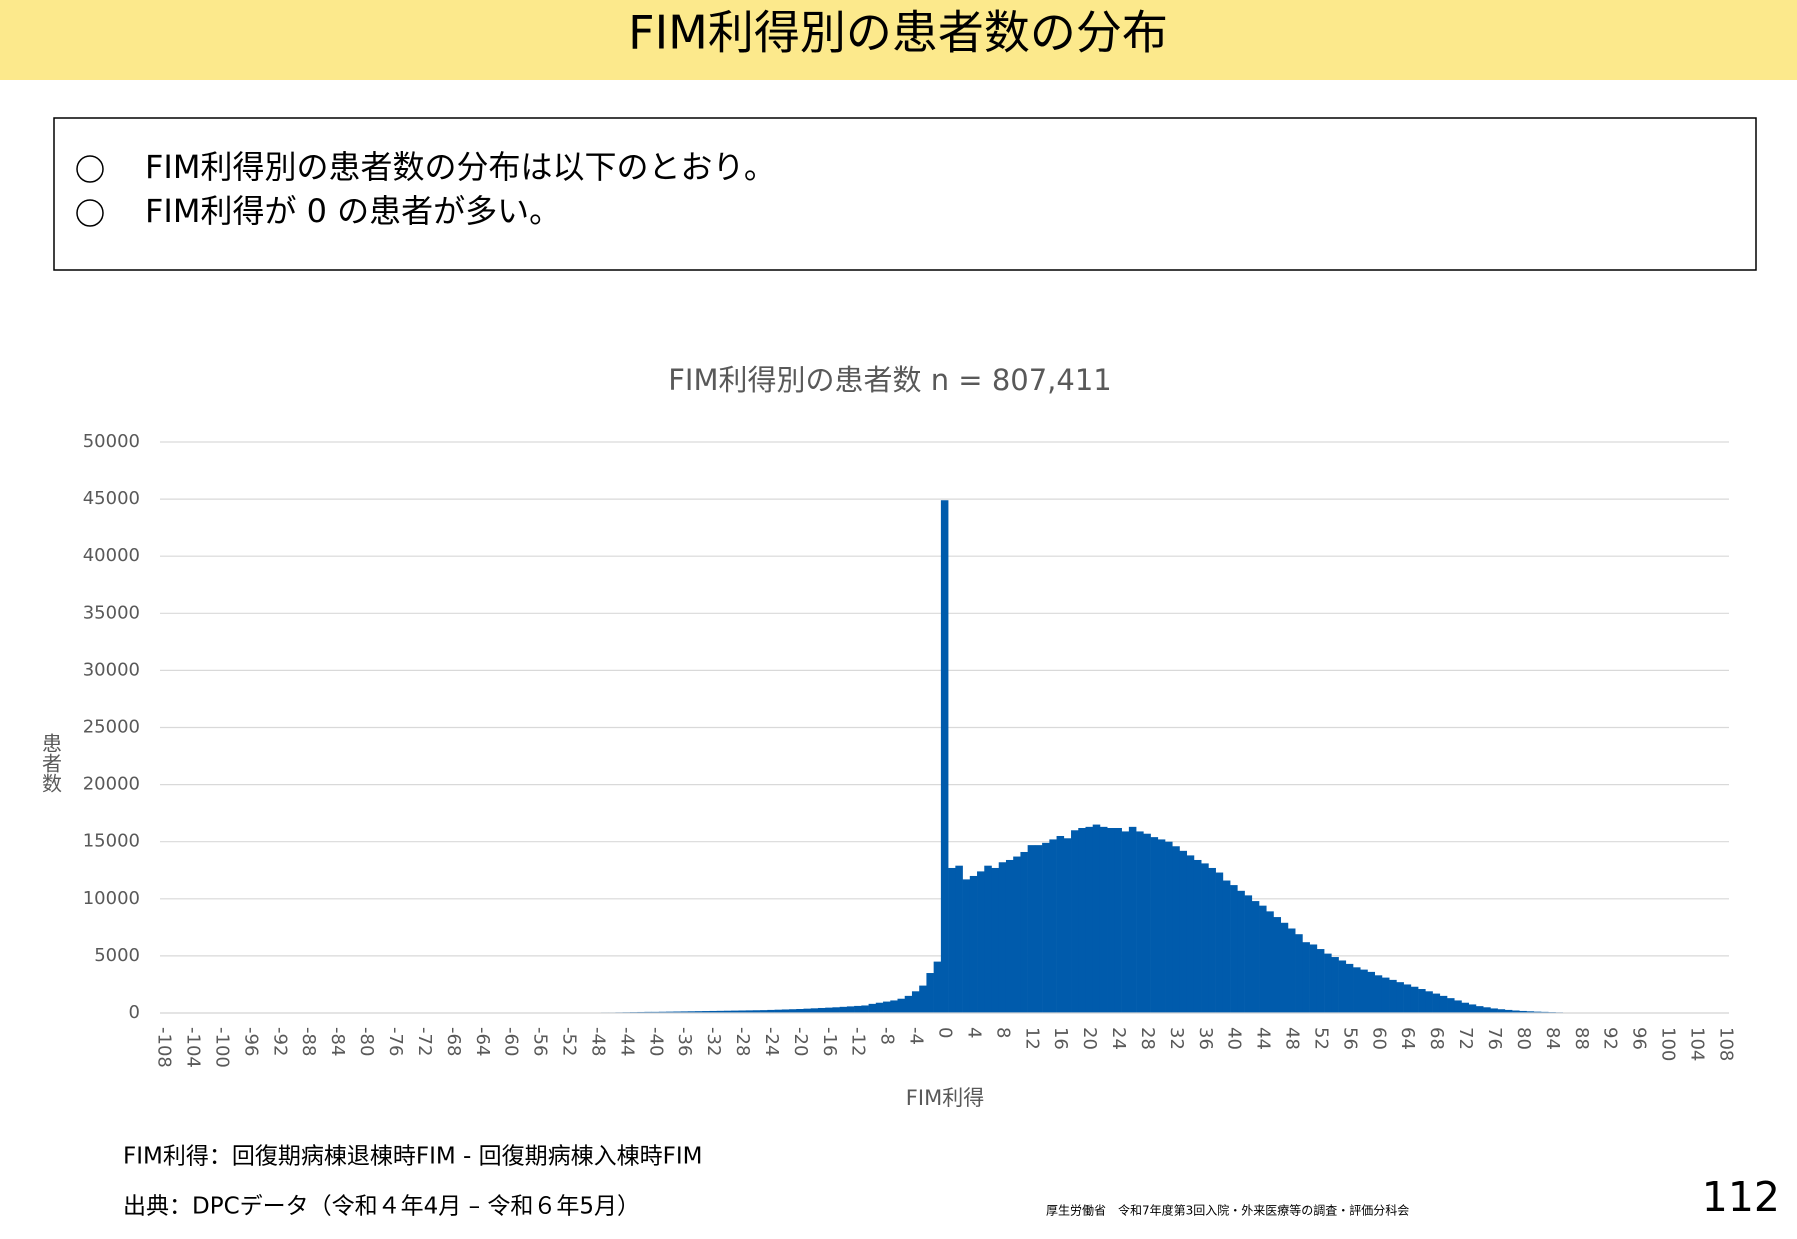  Describe the element at coordinates (540, 1041) in the screenshot. I see `x-tick-label: -56` at that location.